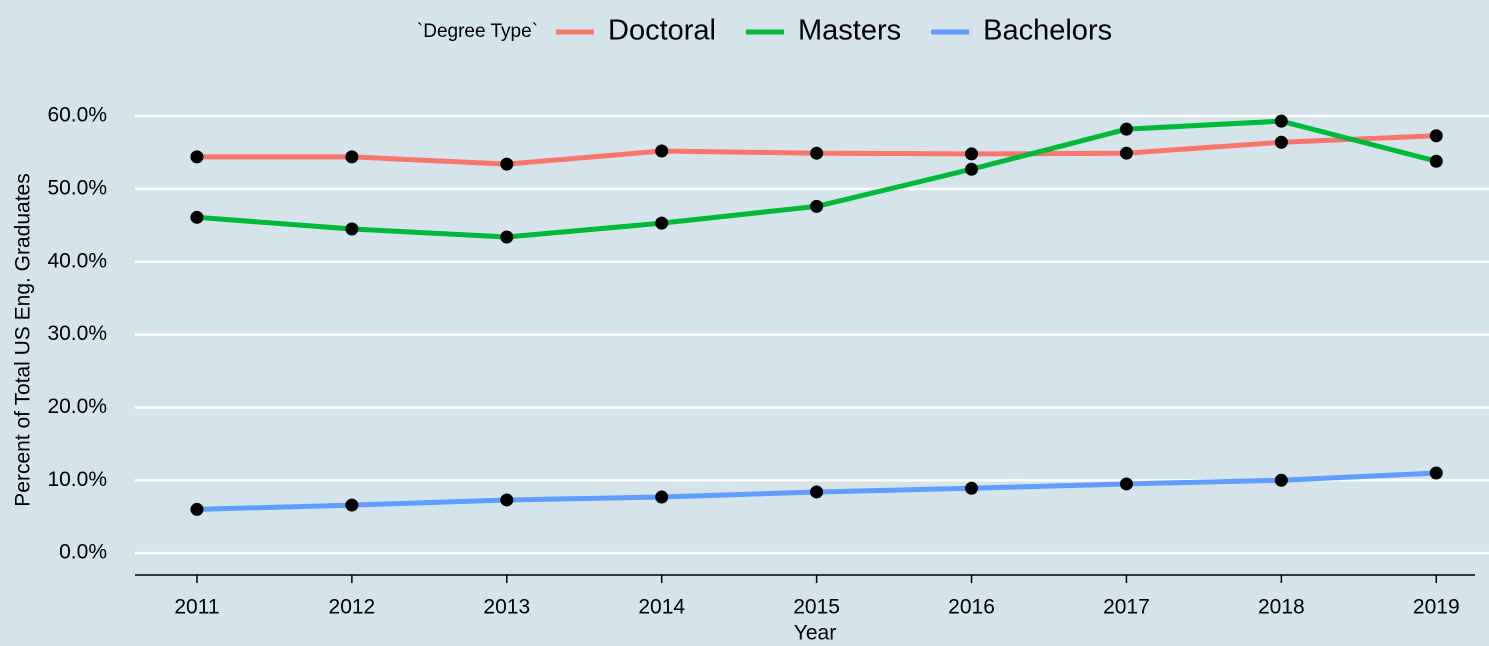  I want to click on x-axis-title: Year, so click(815, 633).